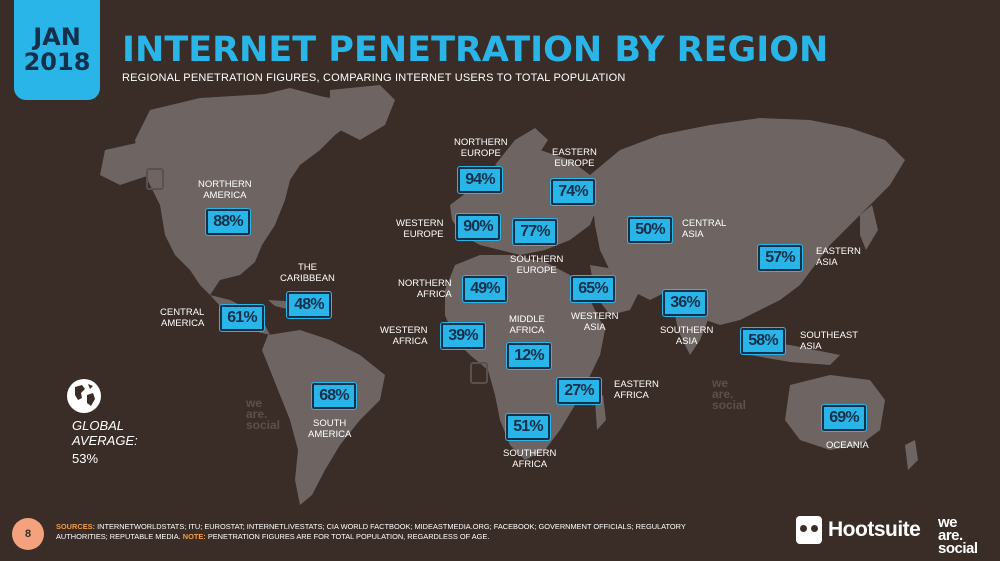  Describe the element at coordinates (537, 265) in the screenshot. I see `region-label-southern-europe: SOUTHERN EUROPE` at that location.